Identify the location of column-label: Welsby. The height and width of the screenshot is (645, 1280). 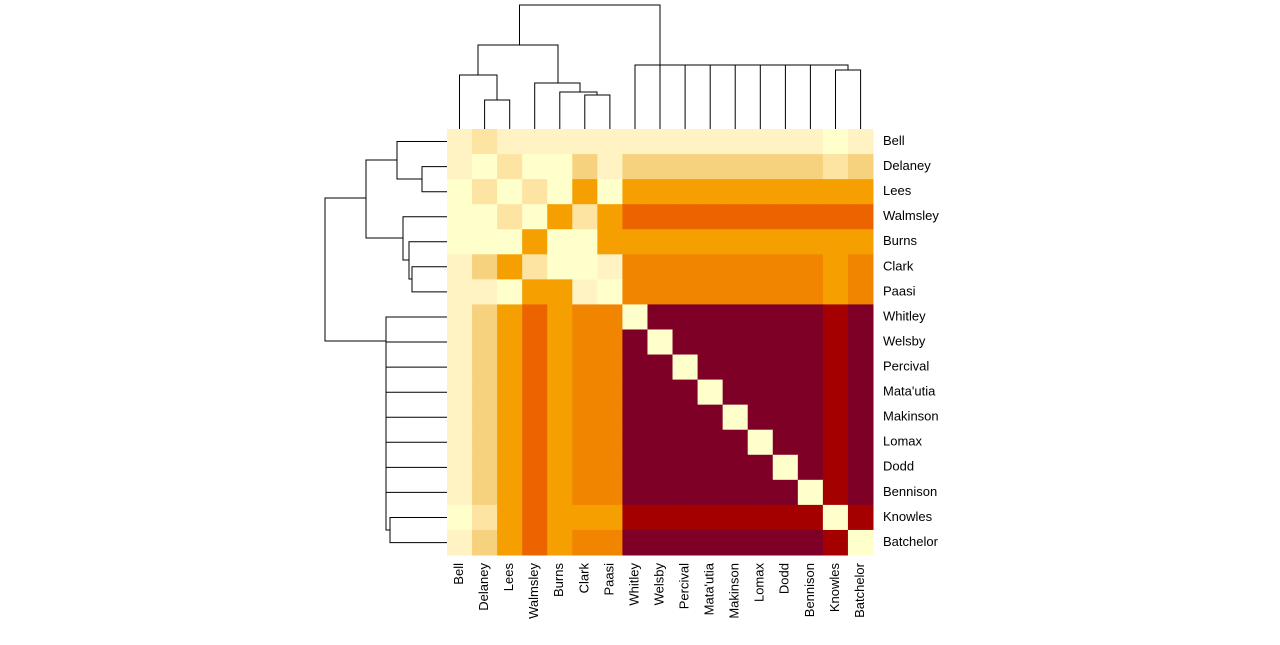
(658, 584).